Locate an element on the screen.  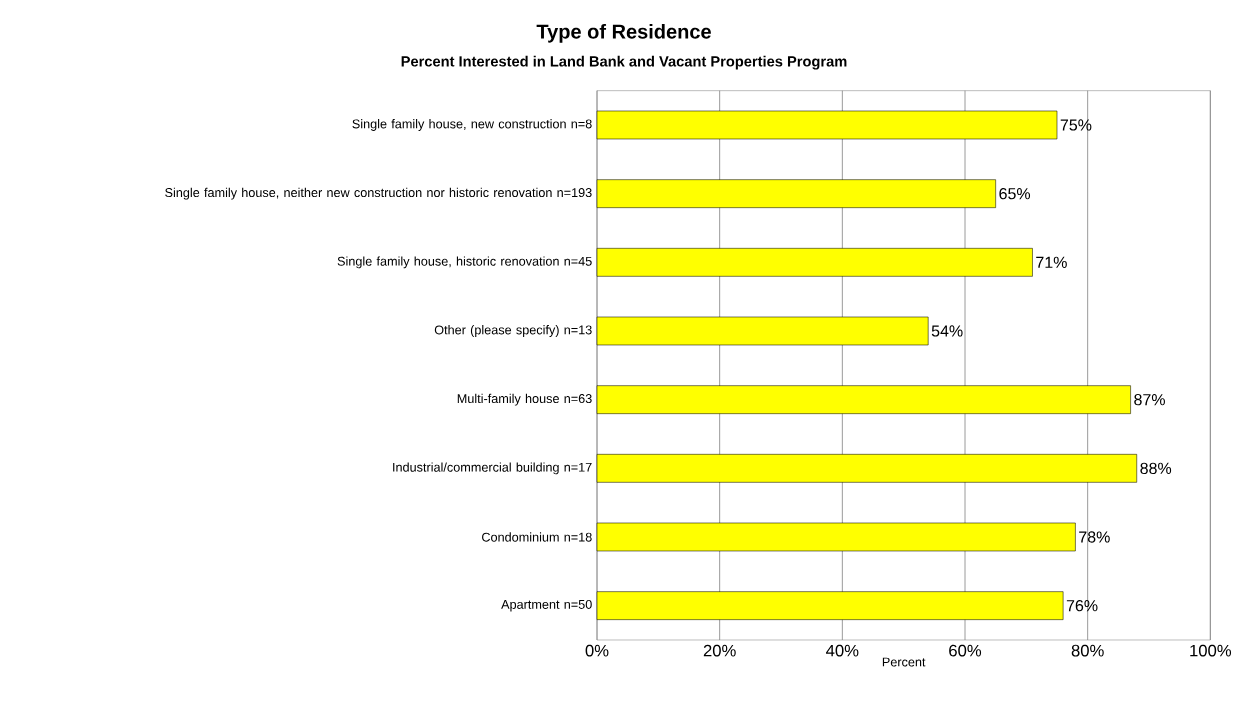
y-tick-label: Other (please specify) n=13 is located at coordinates (513, 331).